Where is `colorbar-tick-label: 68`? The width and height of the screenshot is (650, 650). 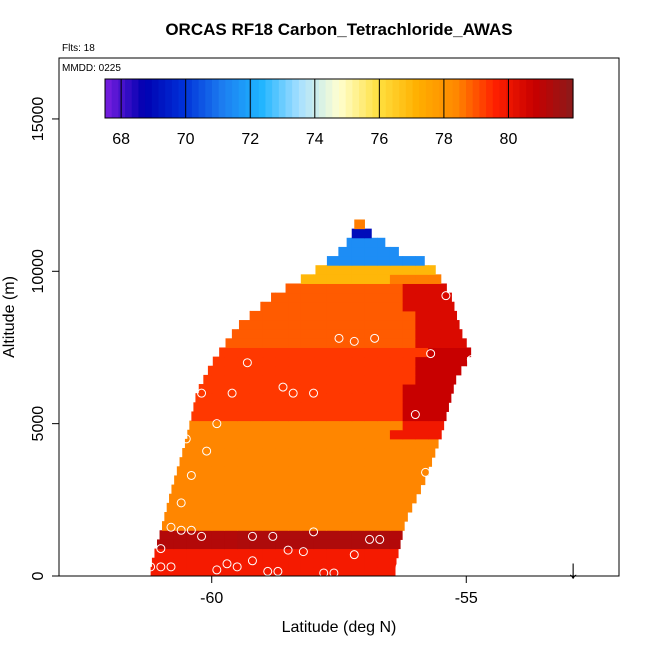
colorbar-tick-label: 68 is located at coordinates (121, 139).